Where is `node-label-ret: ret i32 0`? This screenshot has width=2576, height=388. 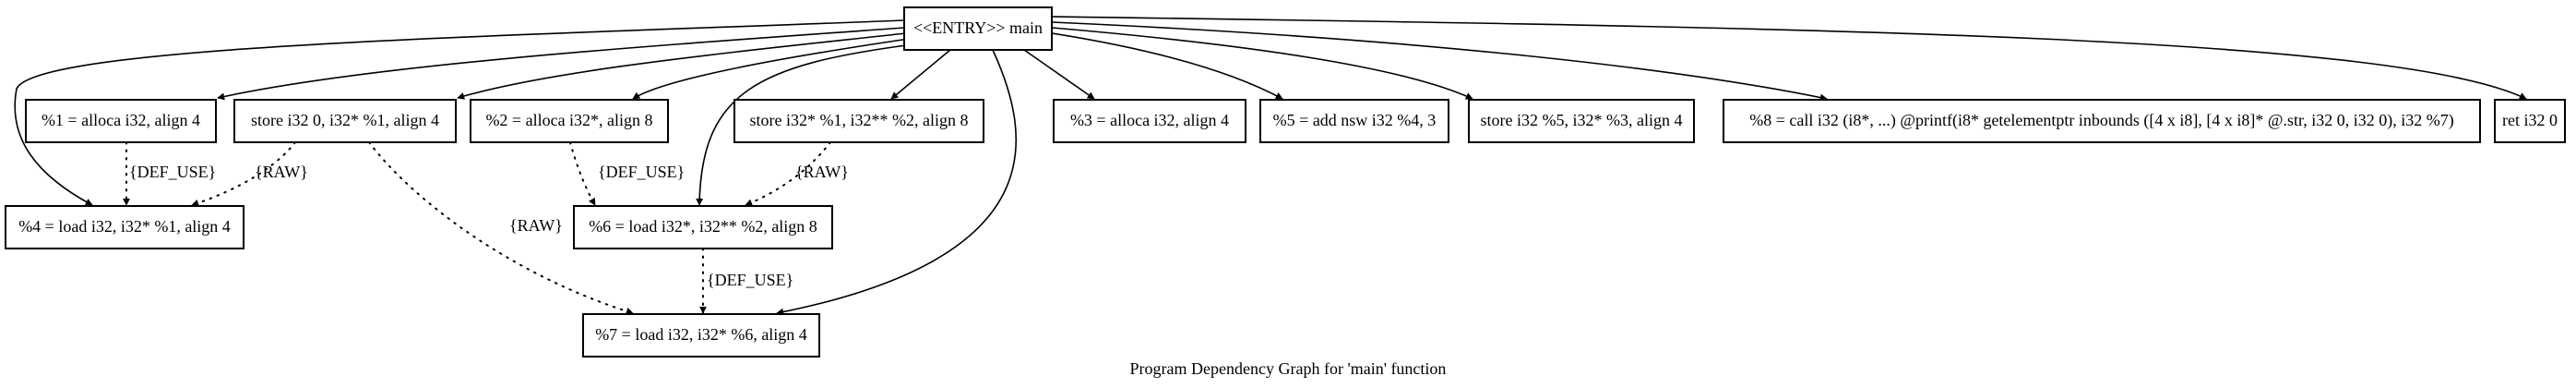
node-label-ret: ret i32 0 is located at coordinates (2530, 120).